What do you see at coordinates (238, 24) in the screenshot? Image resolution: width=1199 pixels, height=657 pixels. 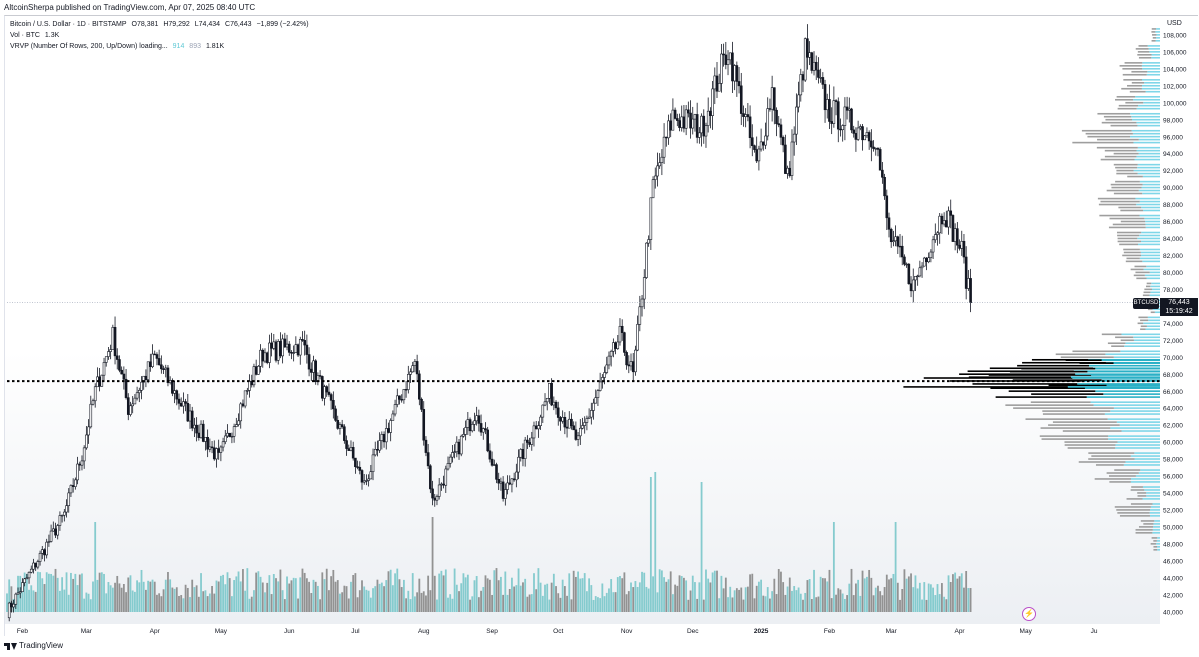 I see `legend-close: C76,443` at bounding box center [238, 24].